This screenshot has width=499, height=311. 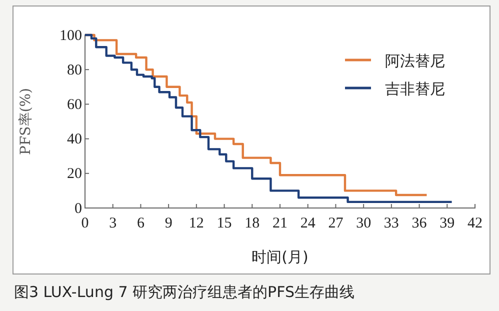 I want to click on y-axis-title: PFS率(%), so click(x=26, y=121).